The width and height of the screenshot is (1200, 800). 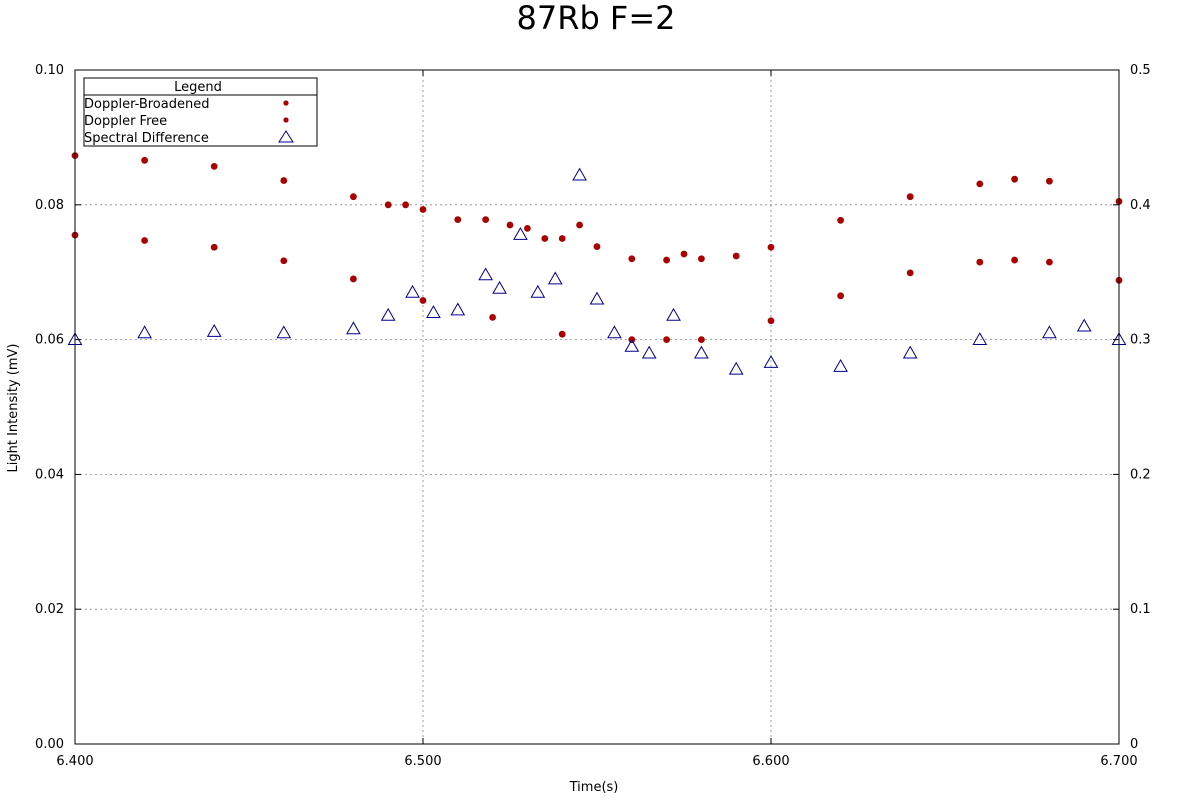 I want to click on y-tick-label: 0.06, so click(x=49, y=340).